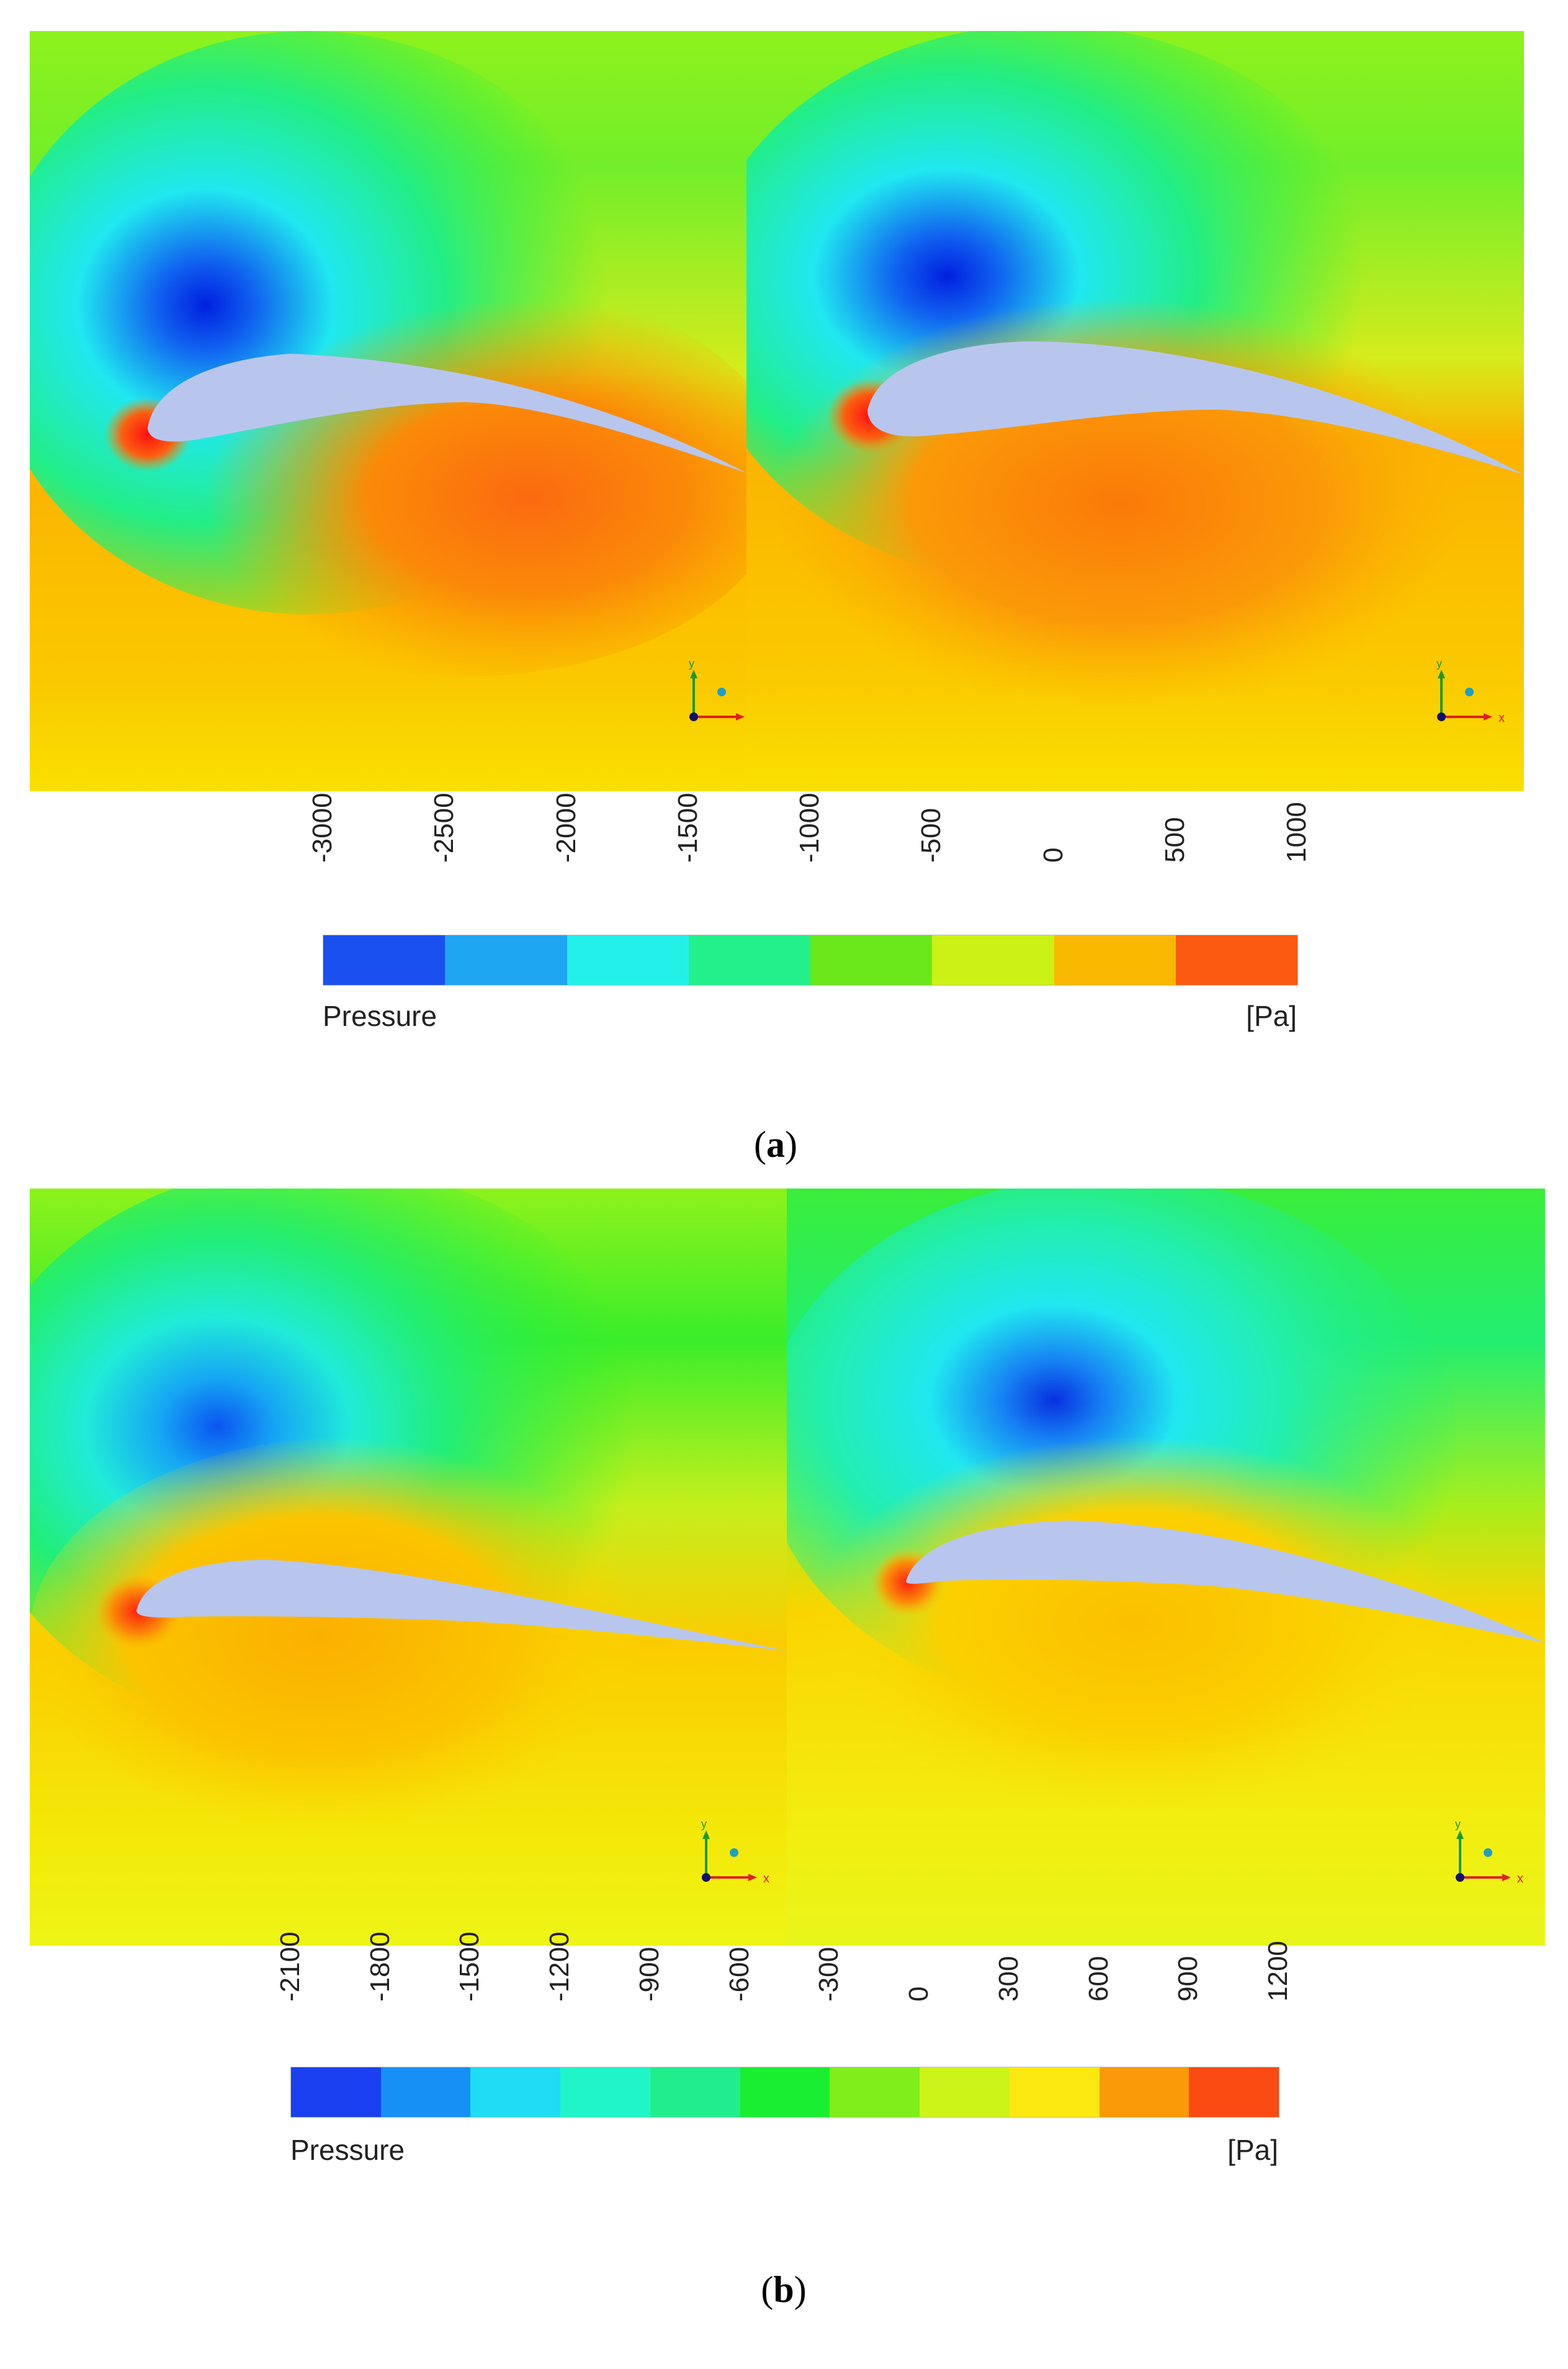 Image resolution: width=1568 pixels, height=2369 pixels. I want to click on contour-plot-a-left: y, so click(388, 411).